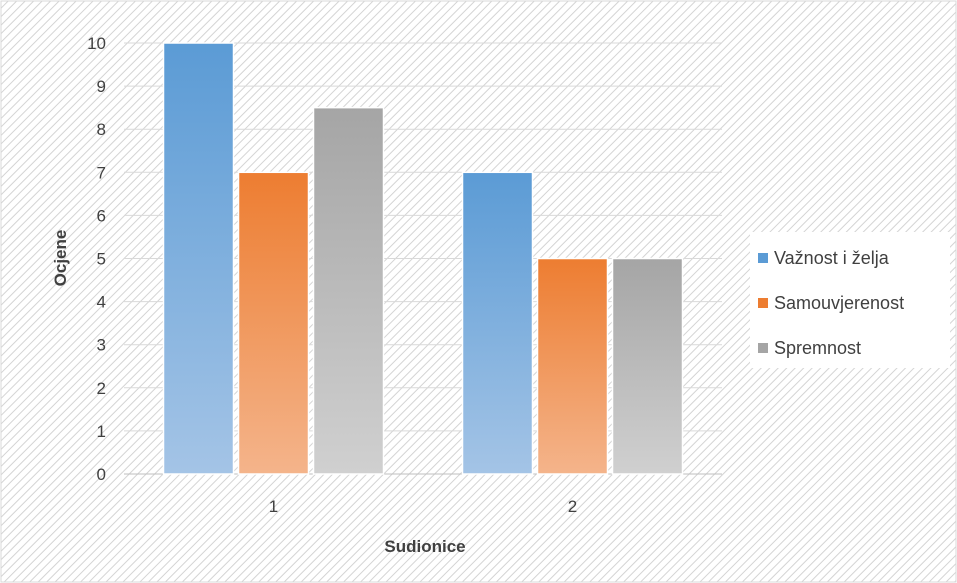 The height and width of the screenshot is (583, 957). What do you see at coordinates (101, 474) in the screenshot?
I see `y-tick-label: 0` at bounding box center [101, 474].